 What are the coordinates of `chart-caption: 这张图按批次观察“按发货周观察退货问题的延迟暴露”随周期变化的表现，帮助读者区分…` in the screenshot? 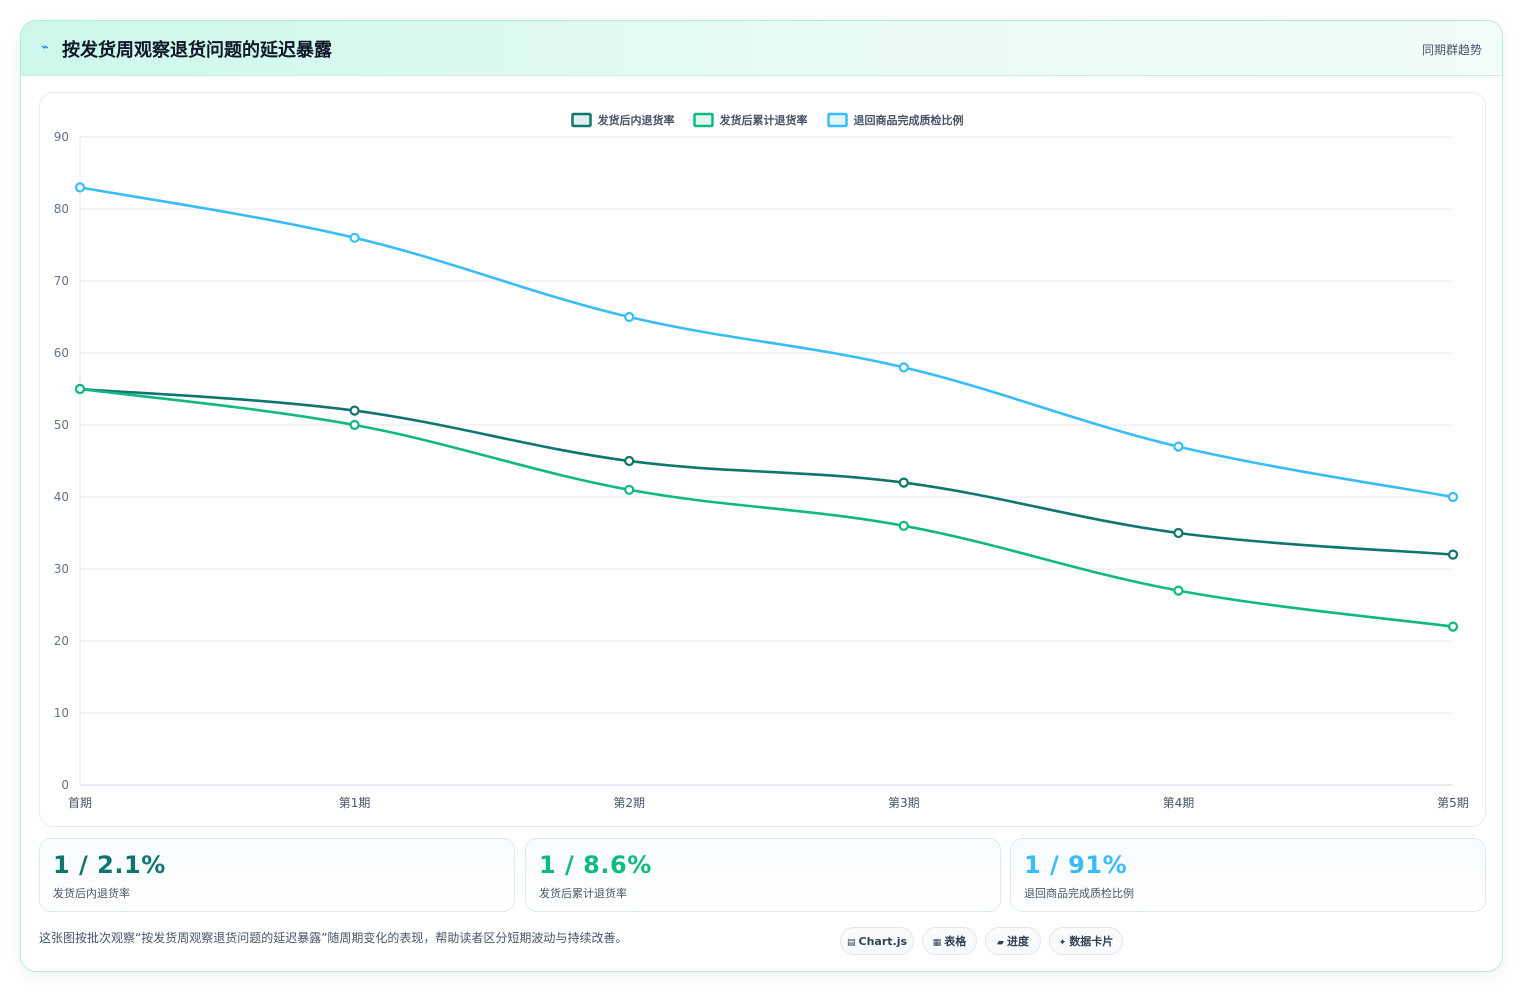 It's located at (333, 938).